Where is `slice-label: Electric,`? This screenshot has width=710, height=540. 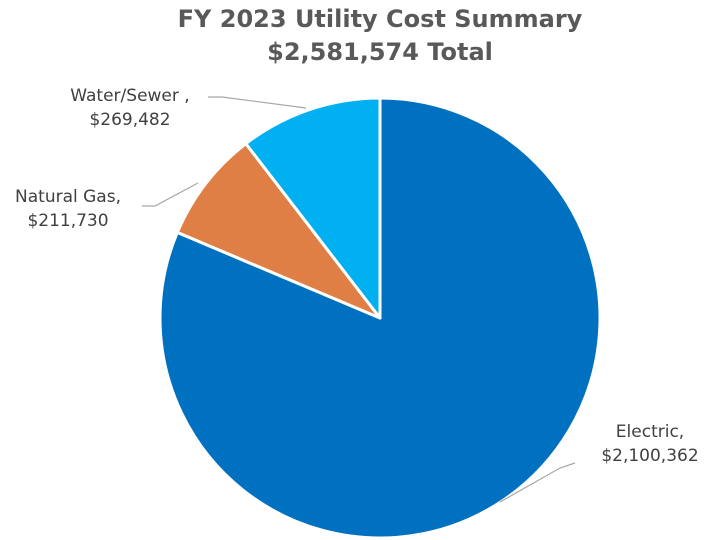 slice-label: Electric, is located at coordinates (650, 432).